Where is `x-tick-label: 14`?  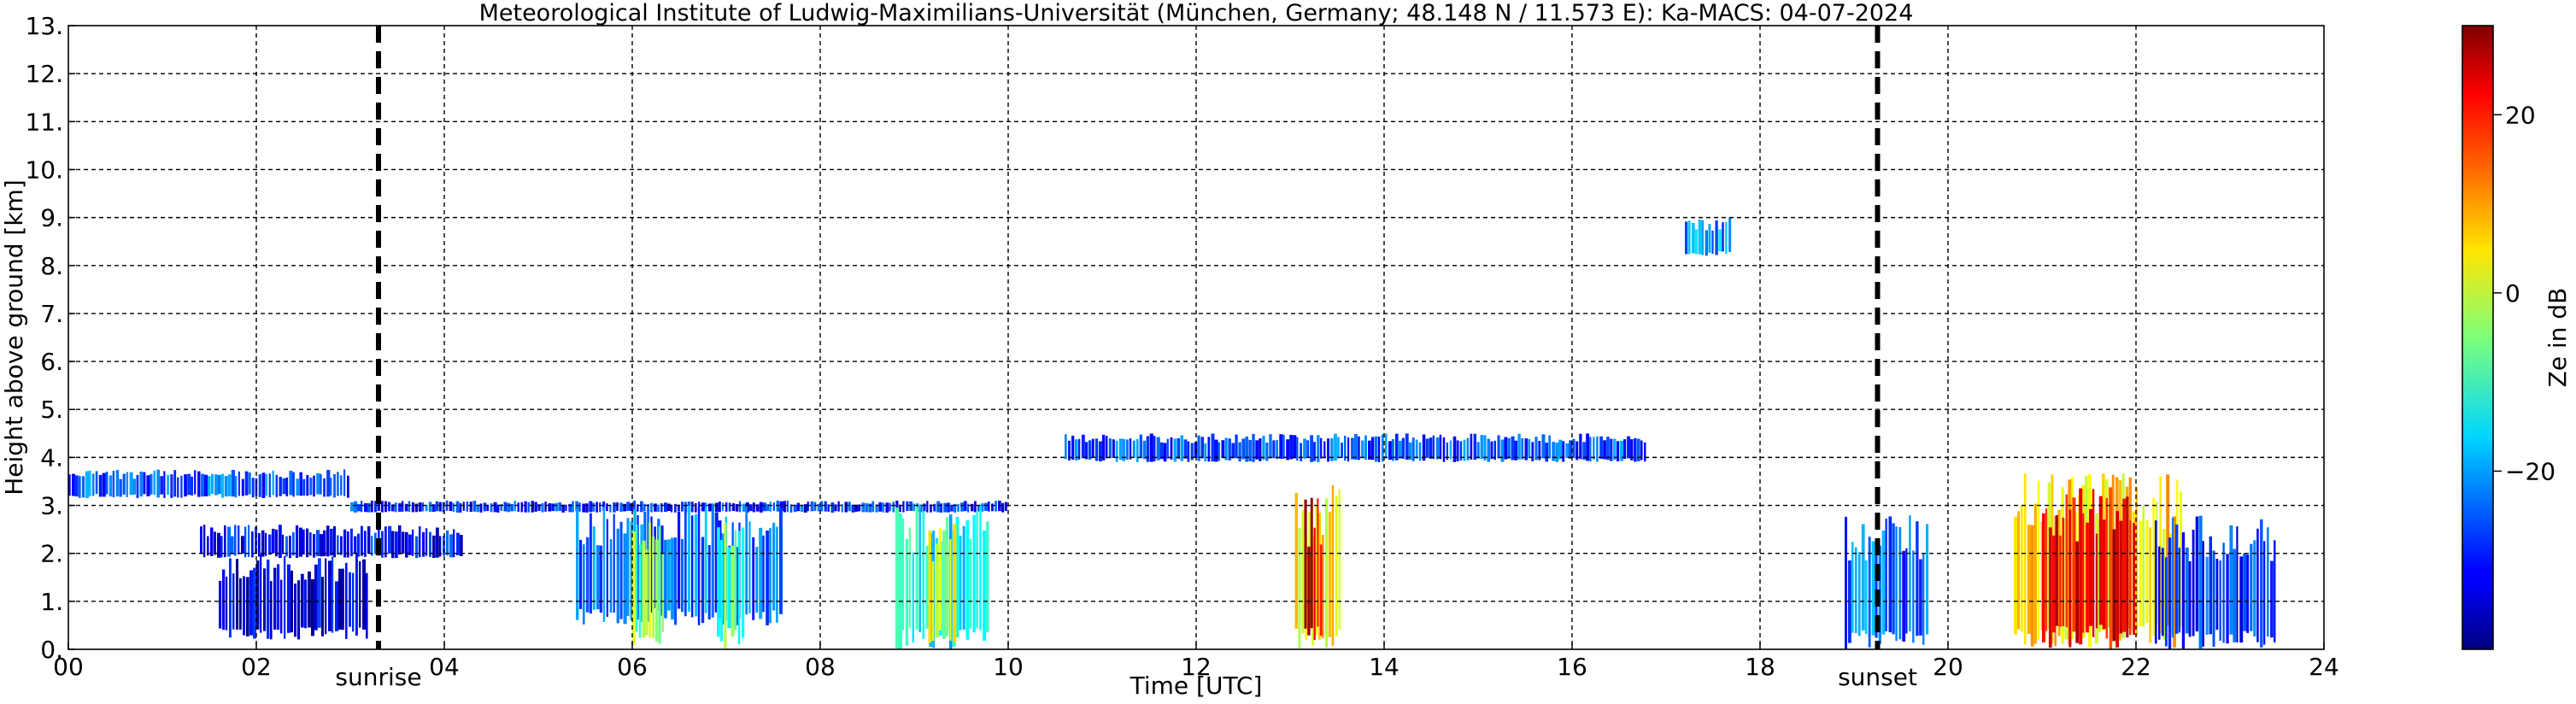 x-tick-label: 14 is located at coordinates (1384, 667).